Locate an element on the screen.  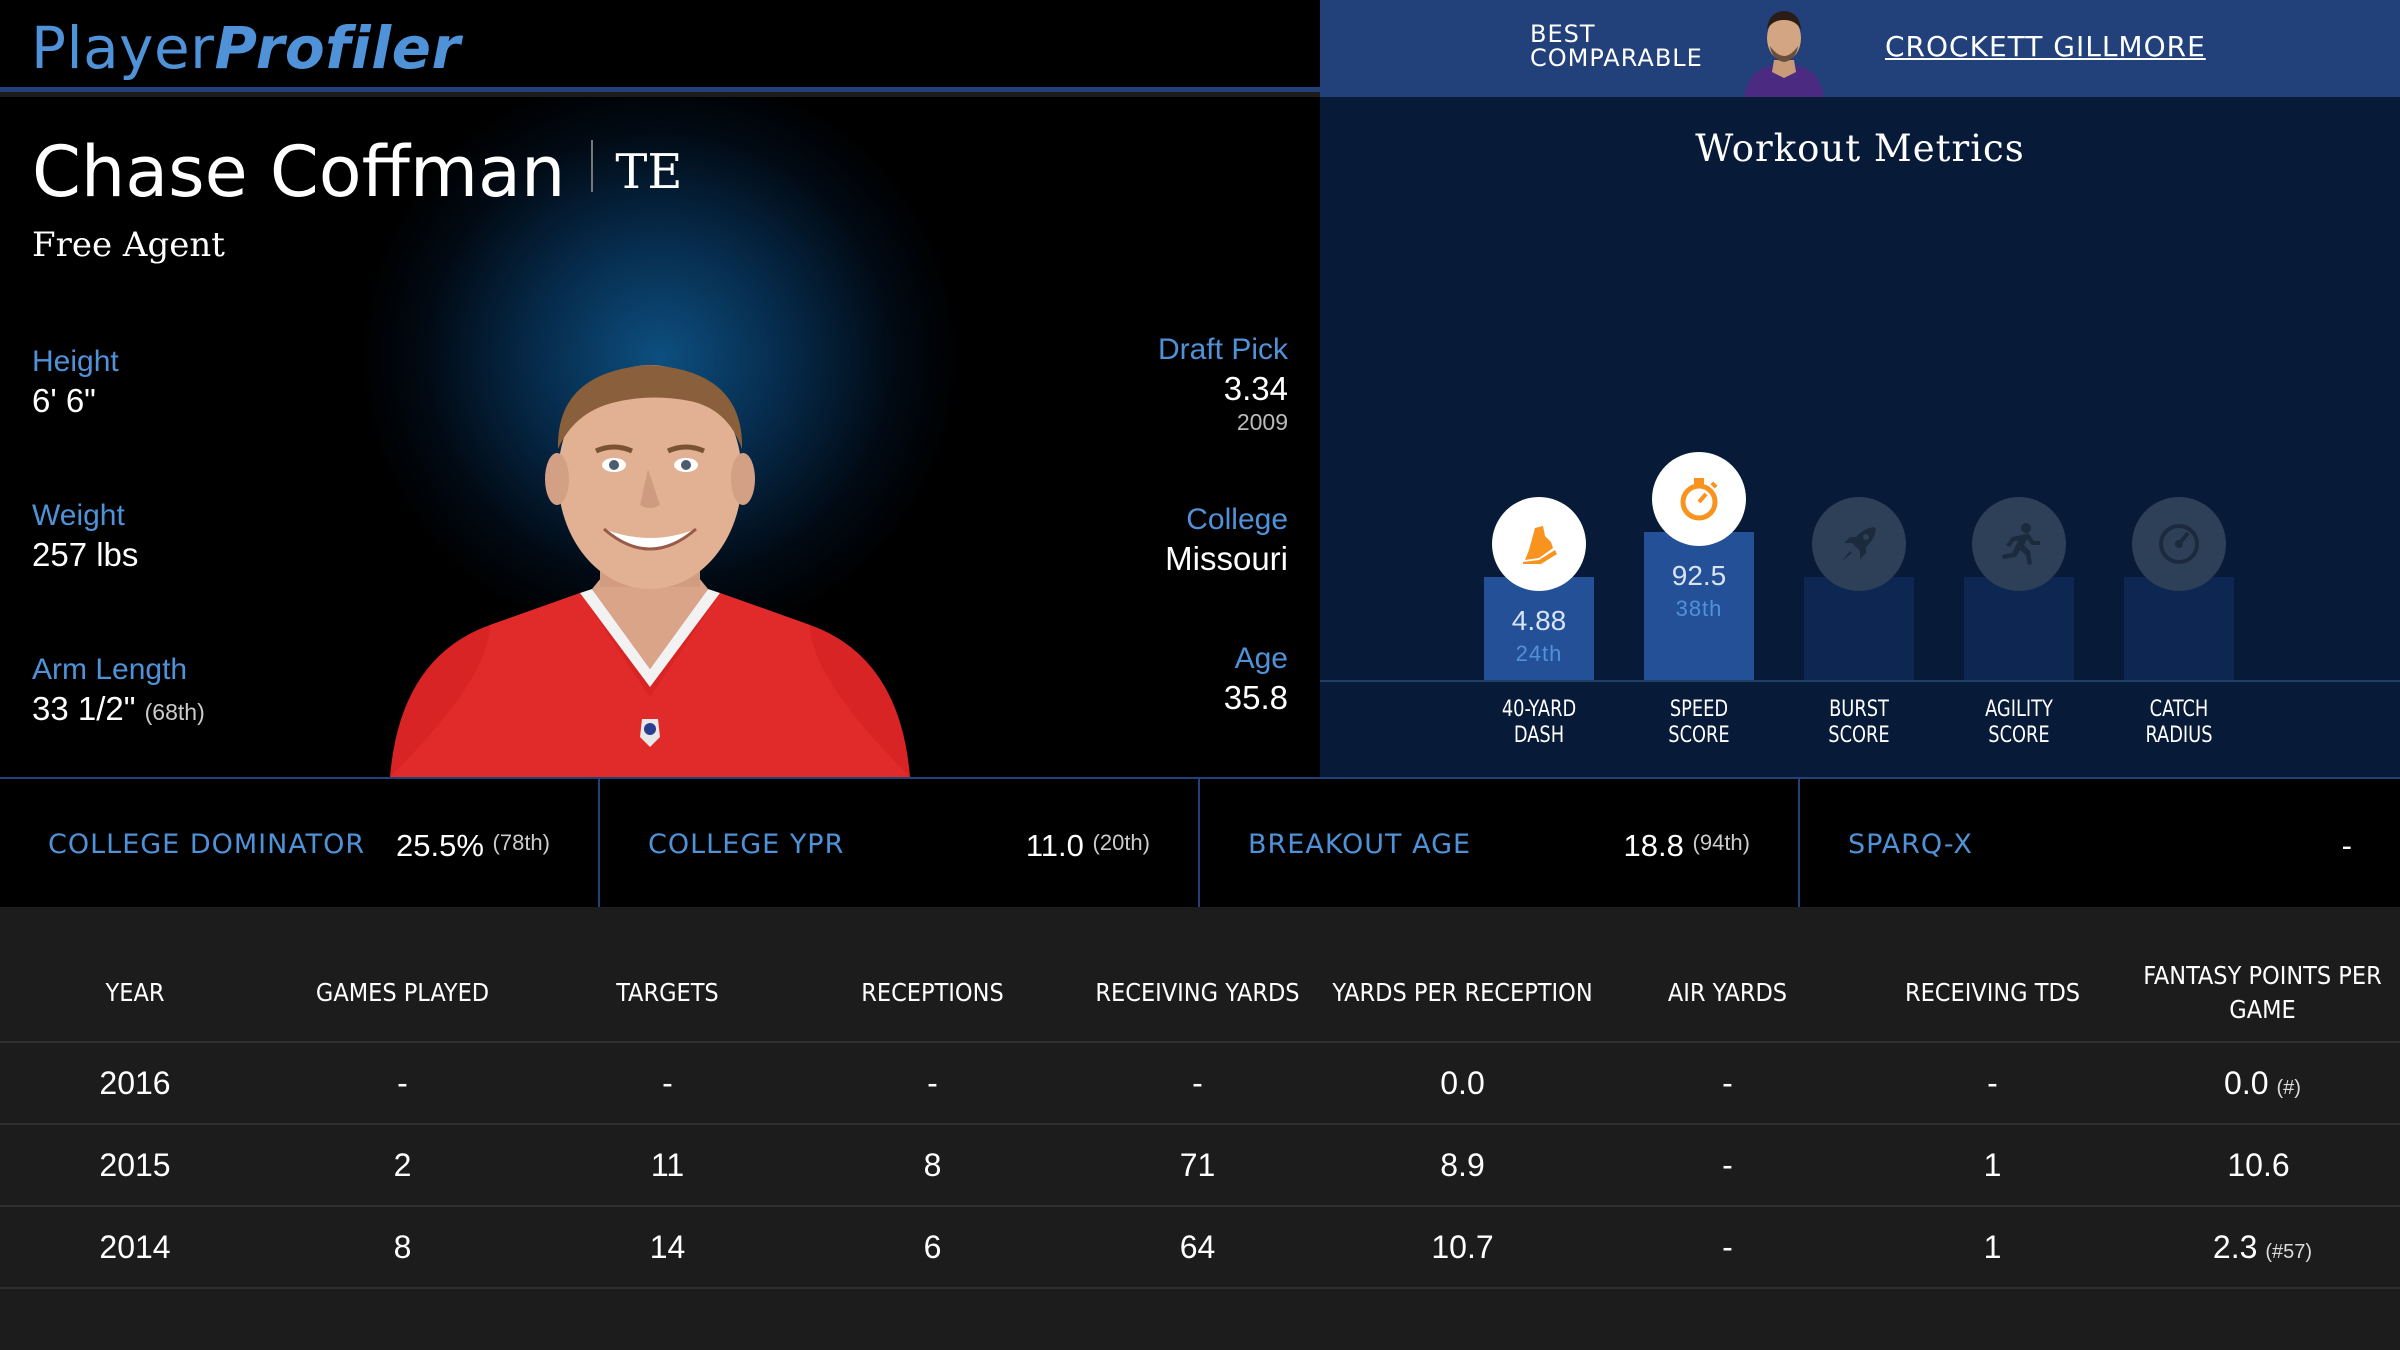
college-stat-number: - is located at coordinates (2346, 845).